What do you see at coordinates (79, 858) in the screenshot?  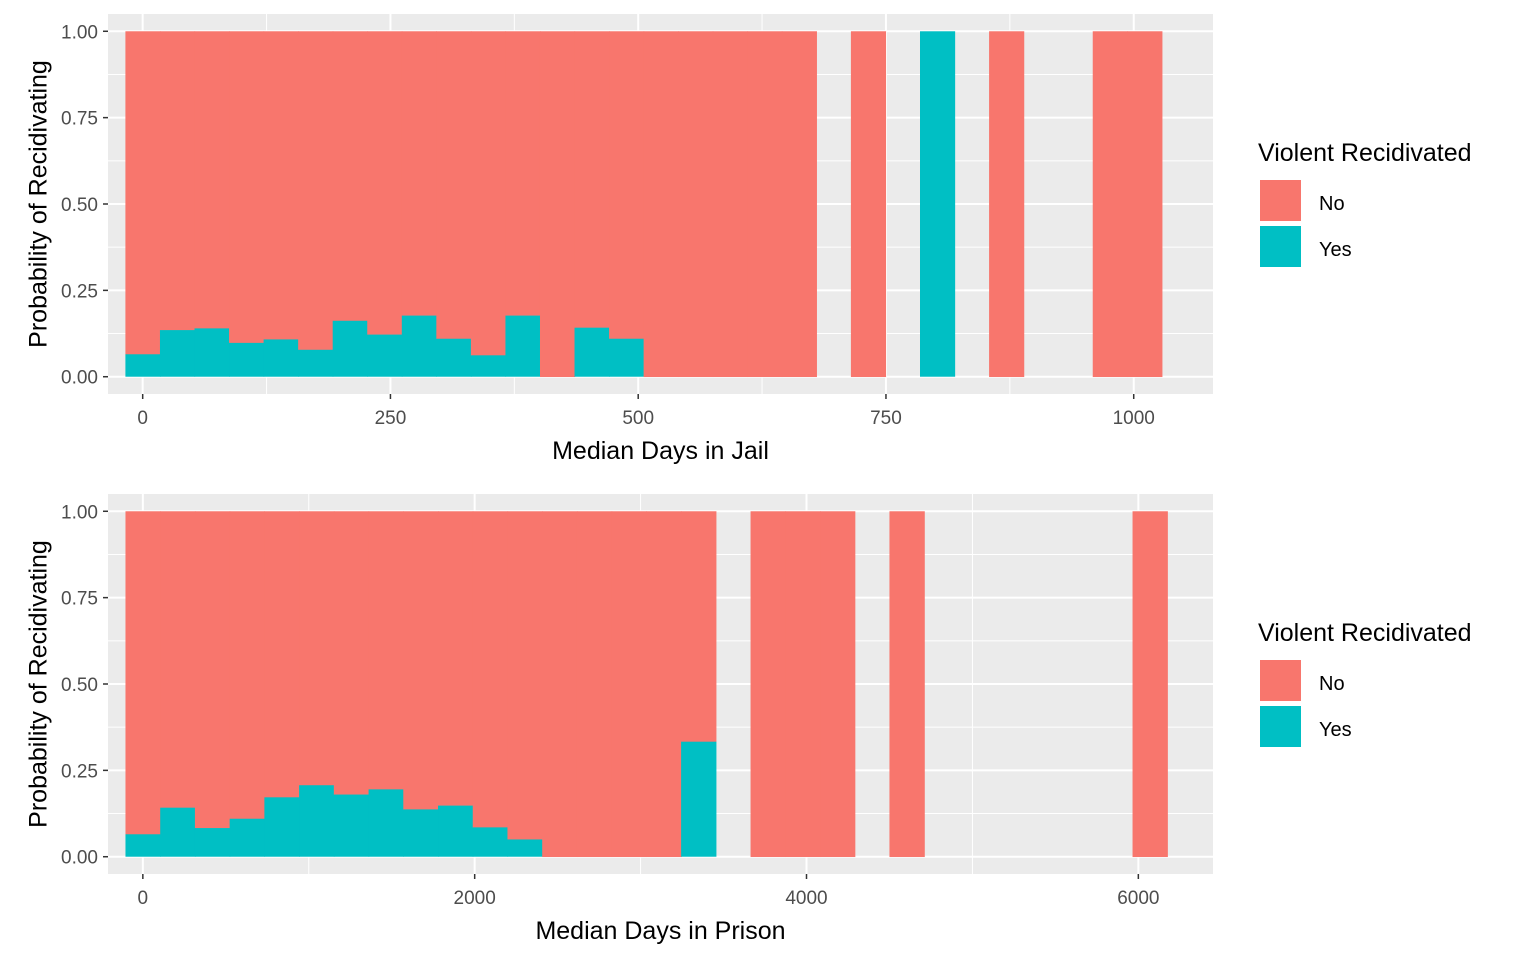 I see `prison-y-tick-label: 0.00` at bounding box center [79, 858].